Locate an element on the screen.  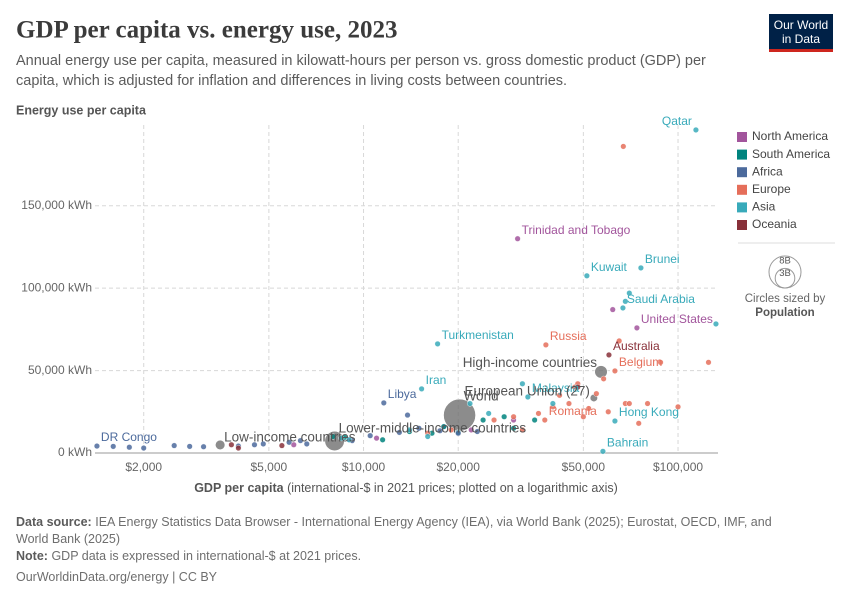
y-axis-title: Energy use per capita is located at coordinates (81, 110).